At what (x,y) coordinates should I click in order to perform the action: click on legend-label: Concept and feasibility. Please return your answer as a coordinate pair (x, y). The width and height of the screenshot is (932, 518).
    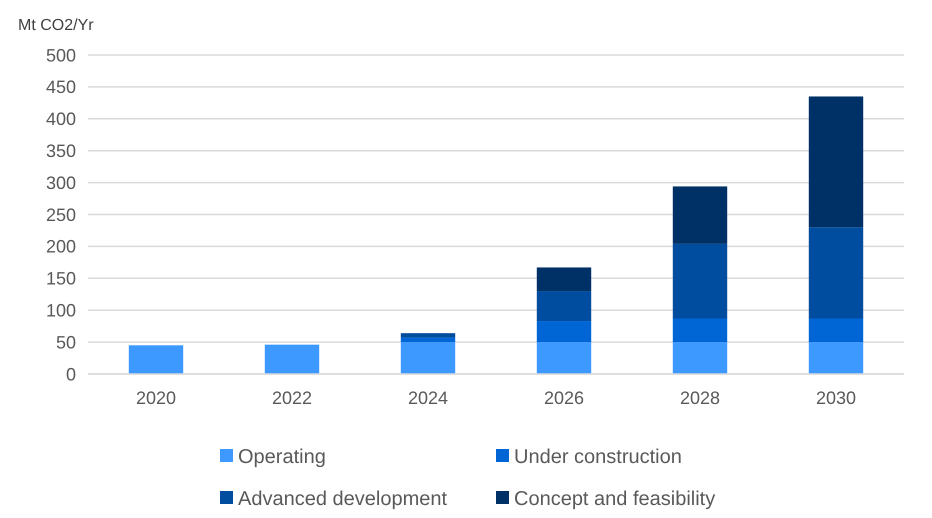
    Looking at the image, I should click on (615, 499).